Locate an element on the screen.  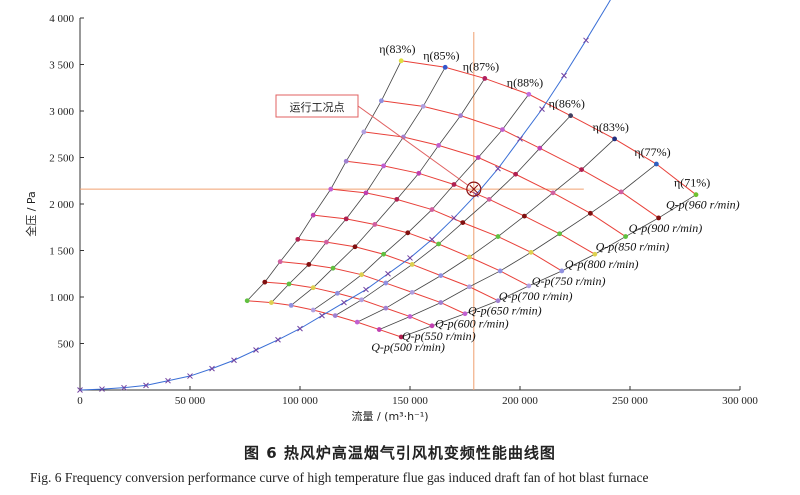
y-tick-label: 2 500 is located at coordinates (61, 159).